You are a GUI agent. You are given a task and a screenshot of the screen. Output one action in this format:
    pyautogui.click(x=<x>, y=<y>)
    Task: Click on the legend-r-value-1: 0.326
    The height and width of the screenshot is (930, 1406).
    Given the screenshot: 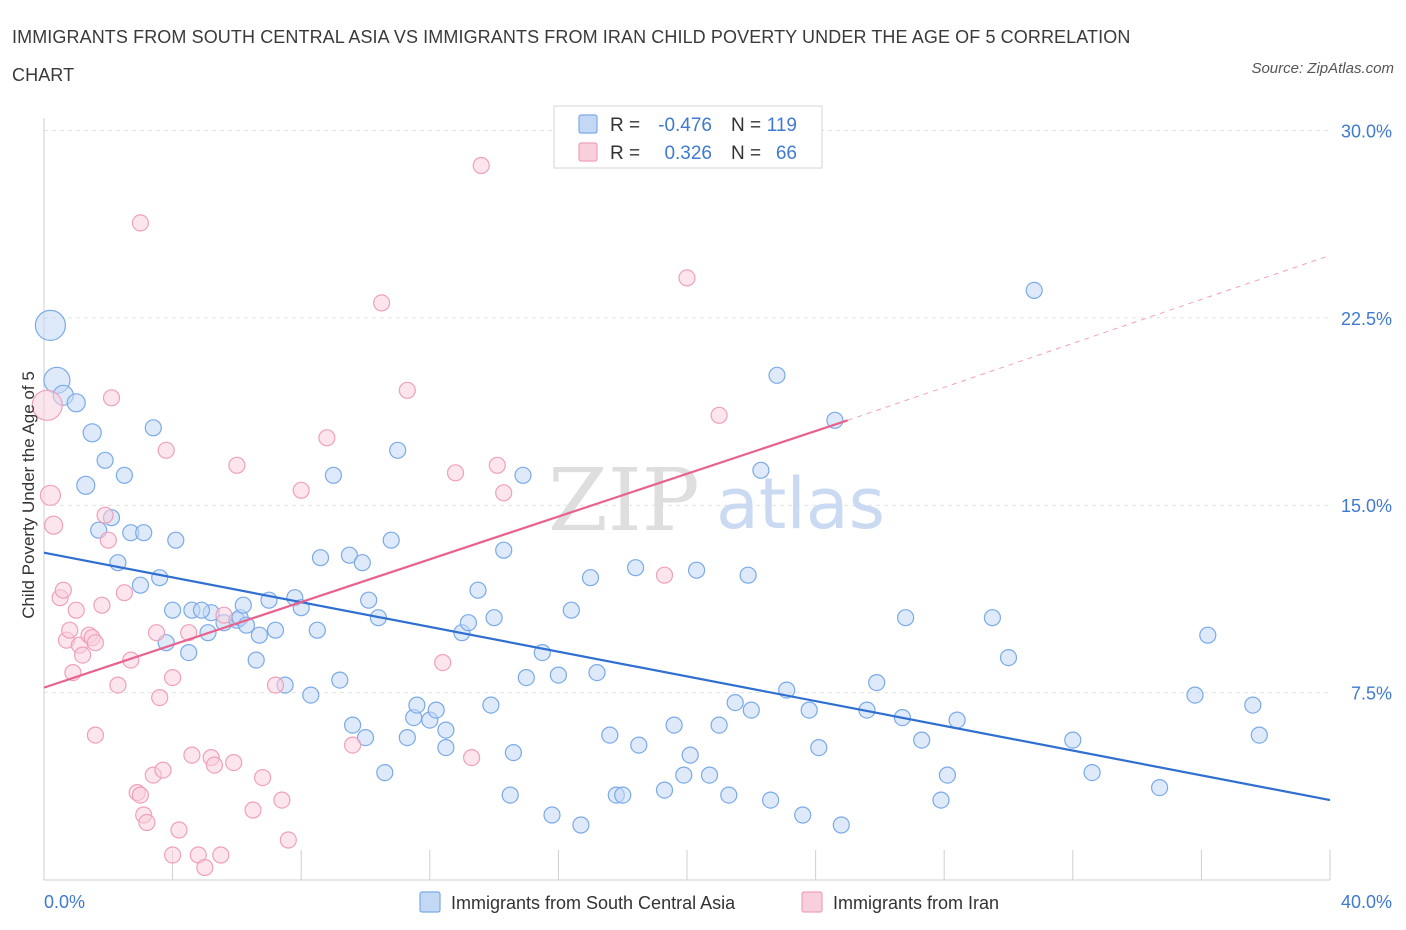 What is the action you would take?
    pyautogui.click(x=688, y=153)
    